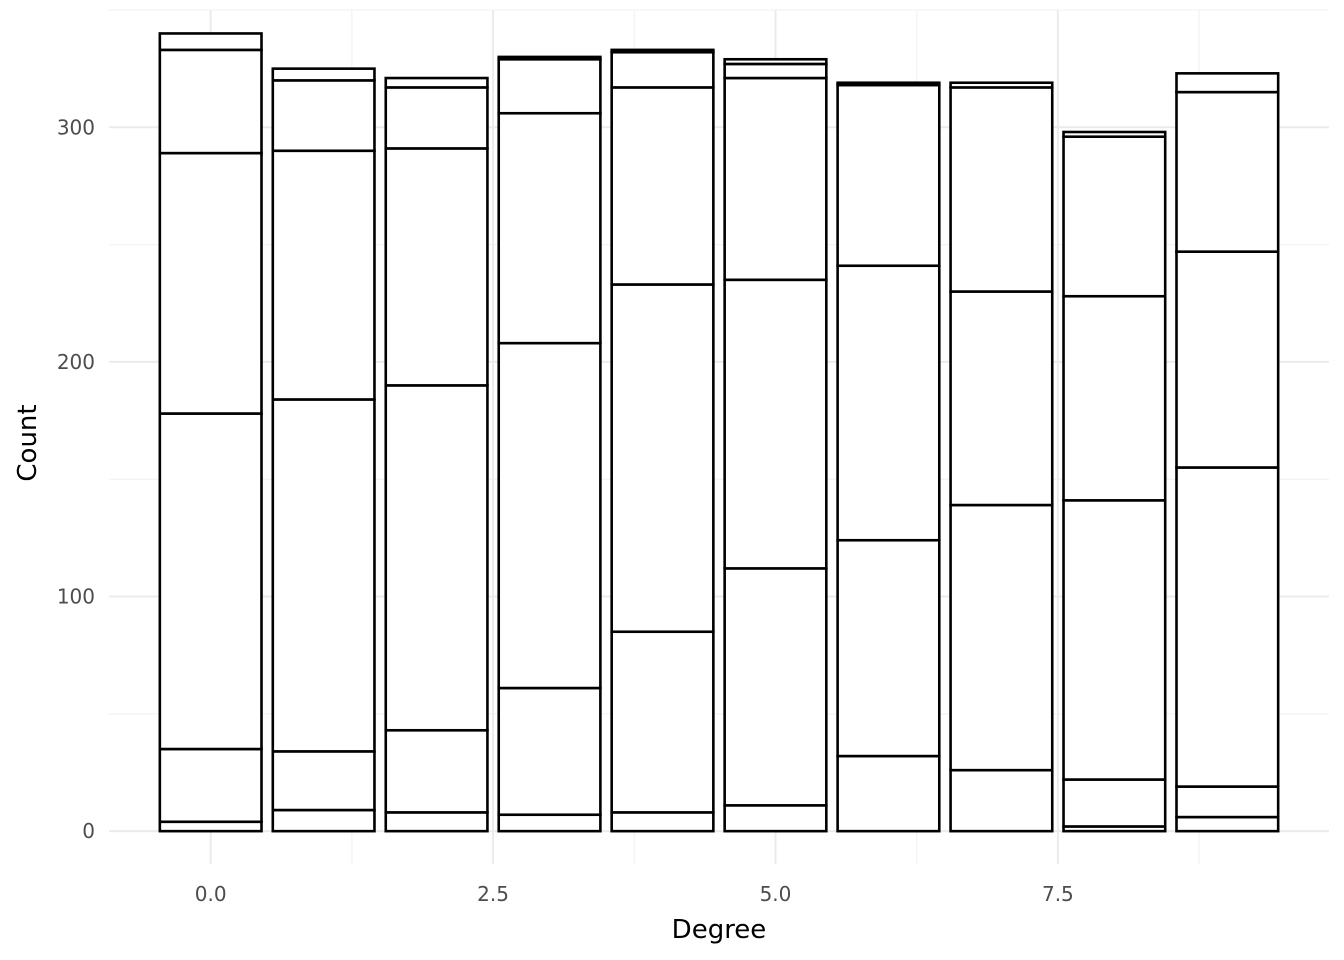 Image resolution: width=1344 pixels, height=960 pixels. I want to click on x-tick-label: 7.5, so click(1058, 894).